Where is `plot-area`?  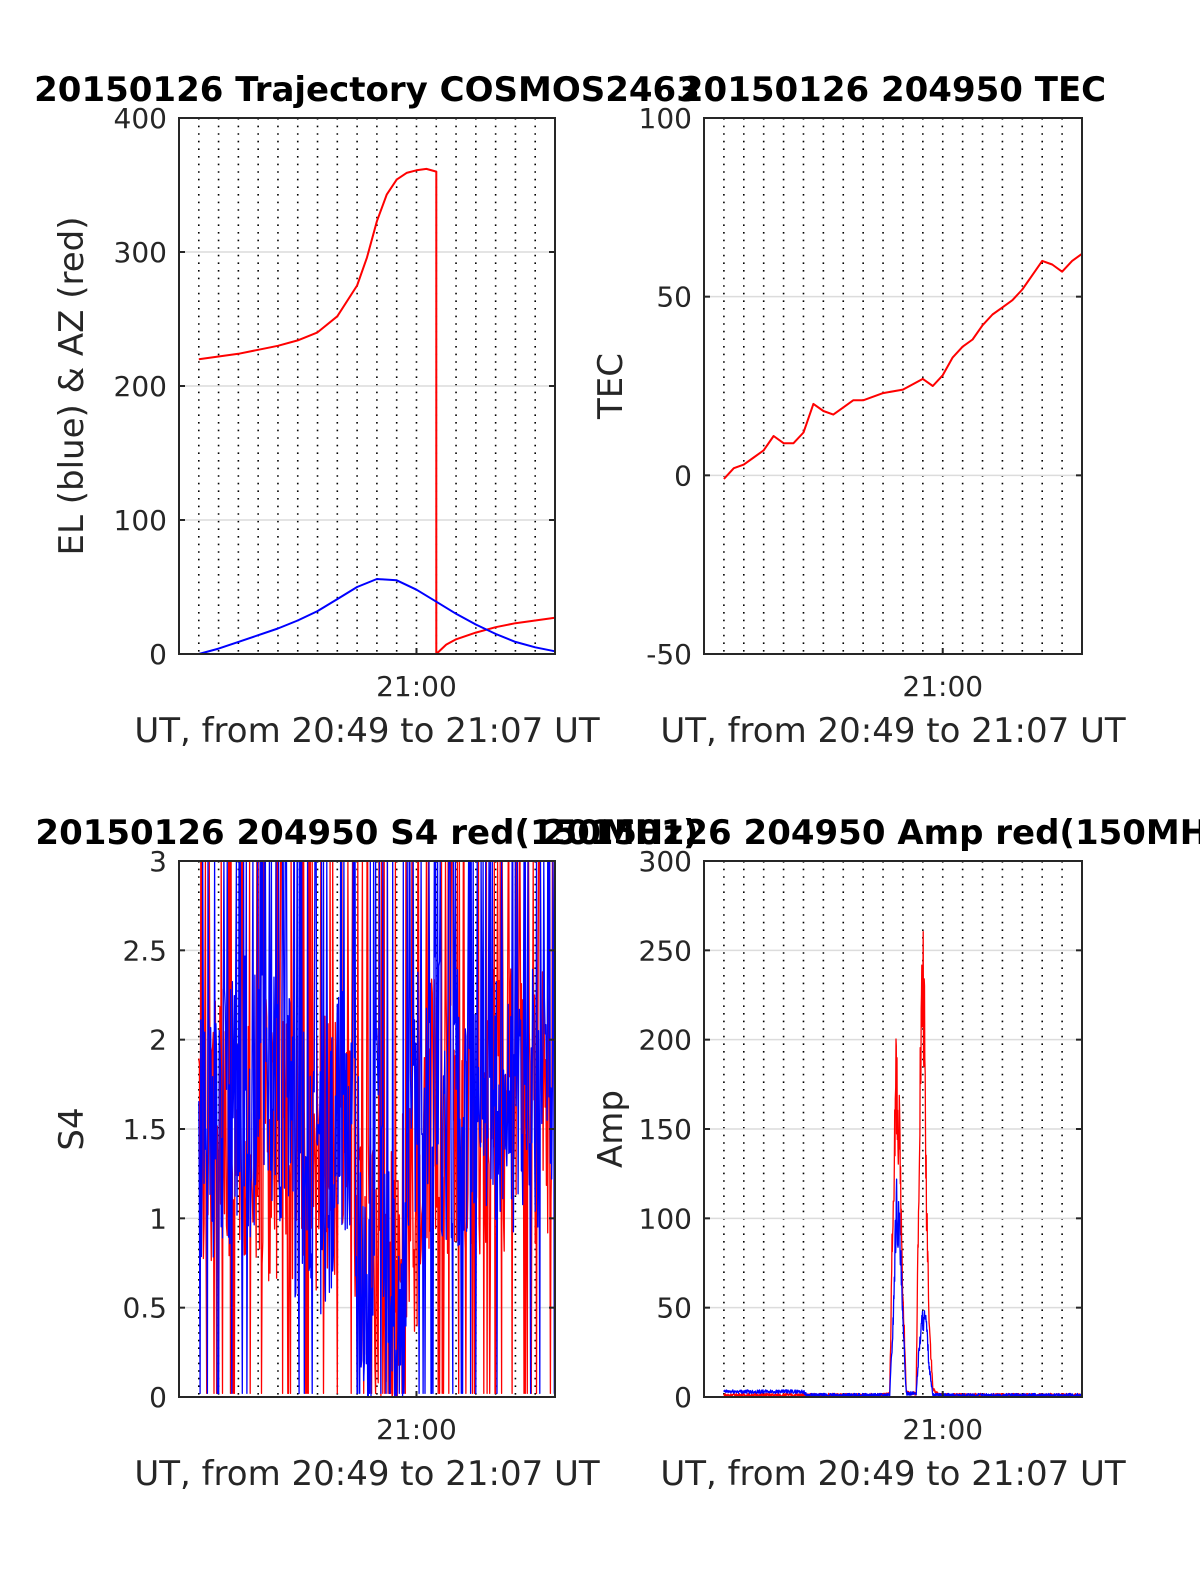
plot-area is located at coordinates (893, 386).